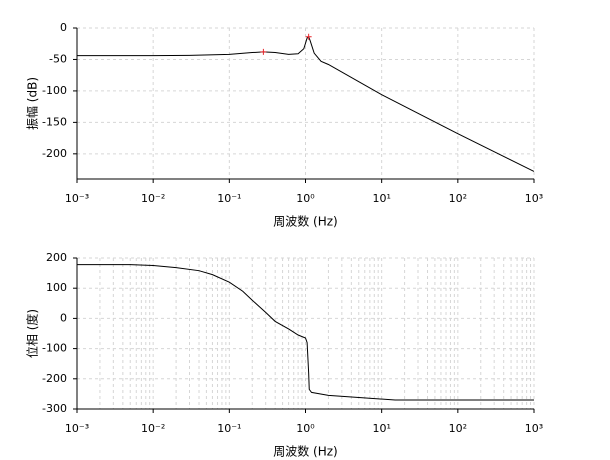  Describe the element at coordinates (56, 257) in the screenshot. I see `y-tick-label: 200` at that location.